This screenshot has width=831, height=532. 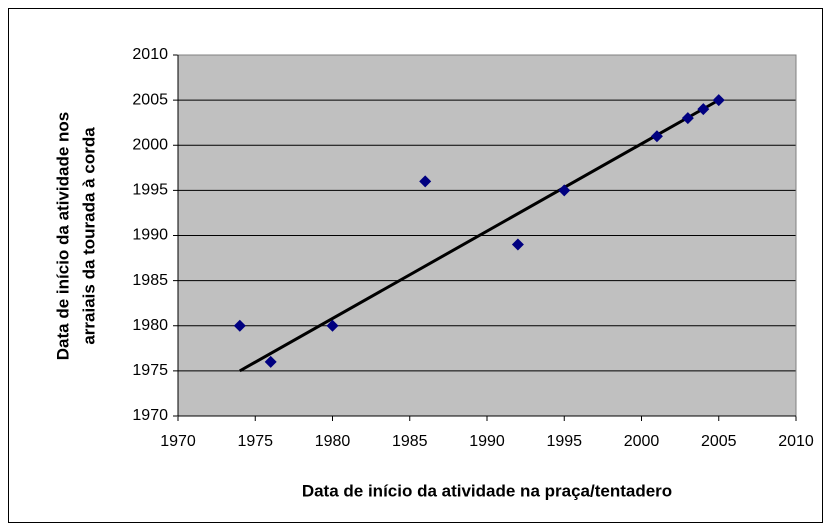 I want to click on y-tick-label: 1980, so click(x=150, y=325).